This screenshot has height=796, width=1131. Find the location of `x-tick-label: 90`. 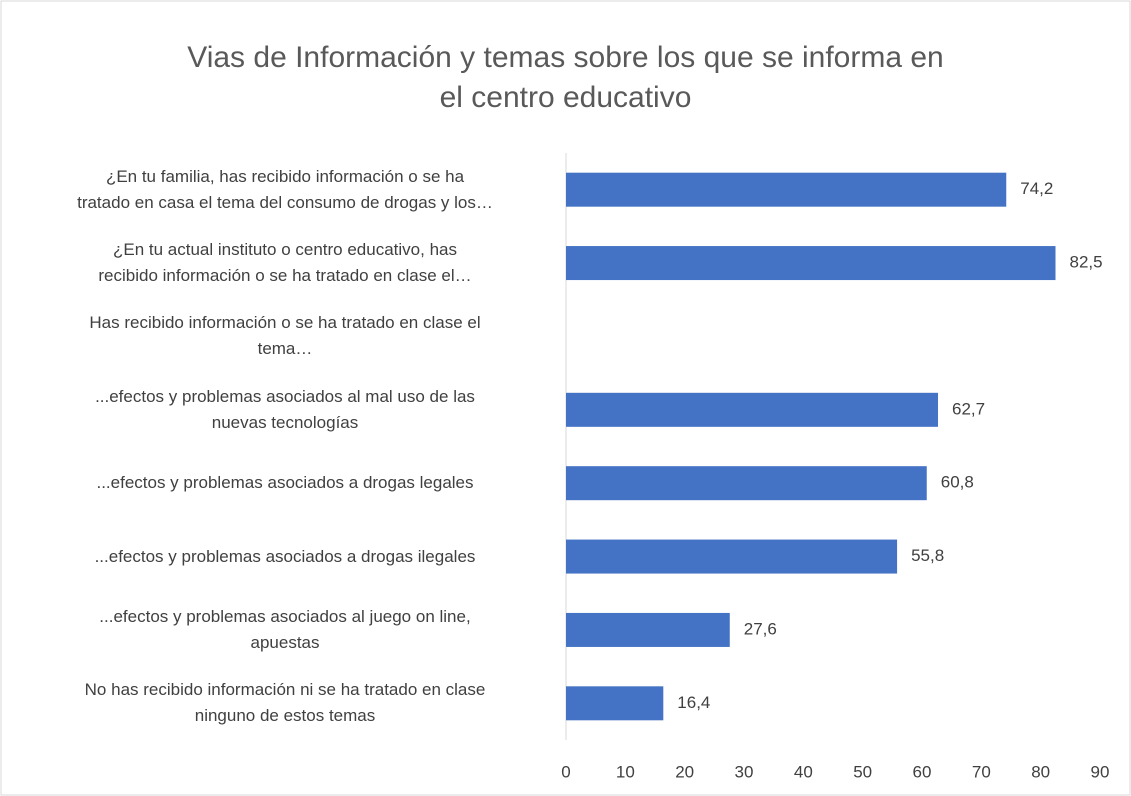

x-tick-label: 90 is located at coordinates (1100, 771).